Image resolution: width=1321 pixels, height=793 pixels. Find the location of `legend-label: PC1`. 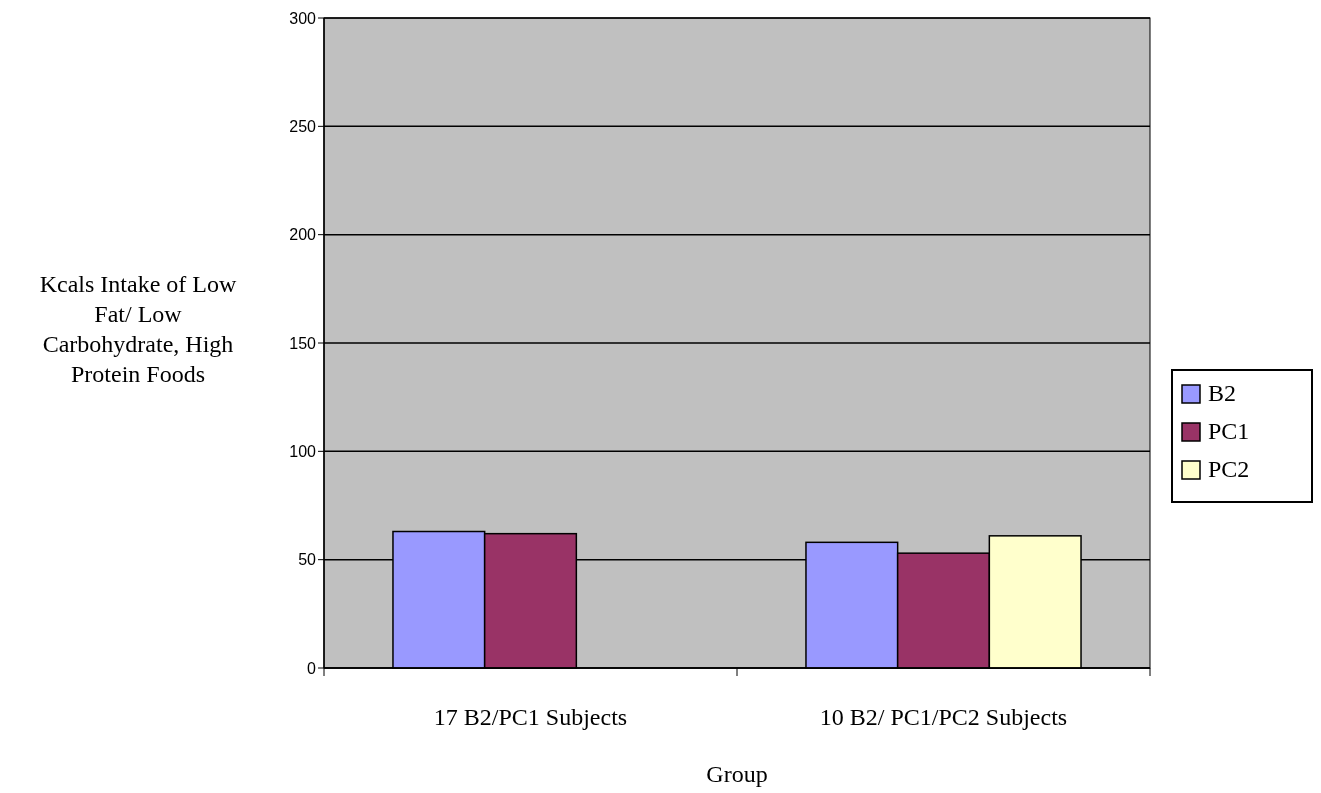

legend-label: PC1 is located at coordinates (1229, 431).